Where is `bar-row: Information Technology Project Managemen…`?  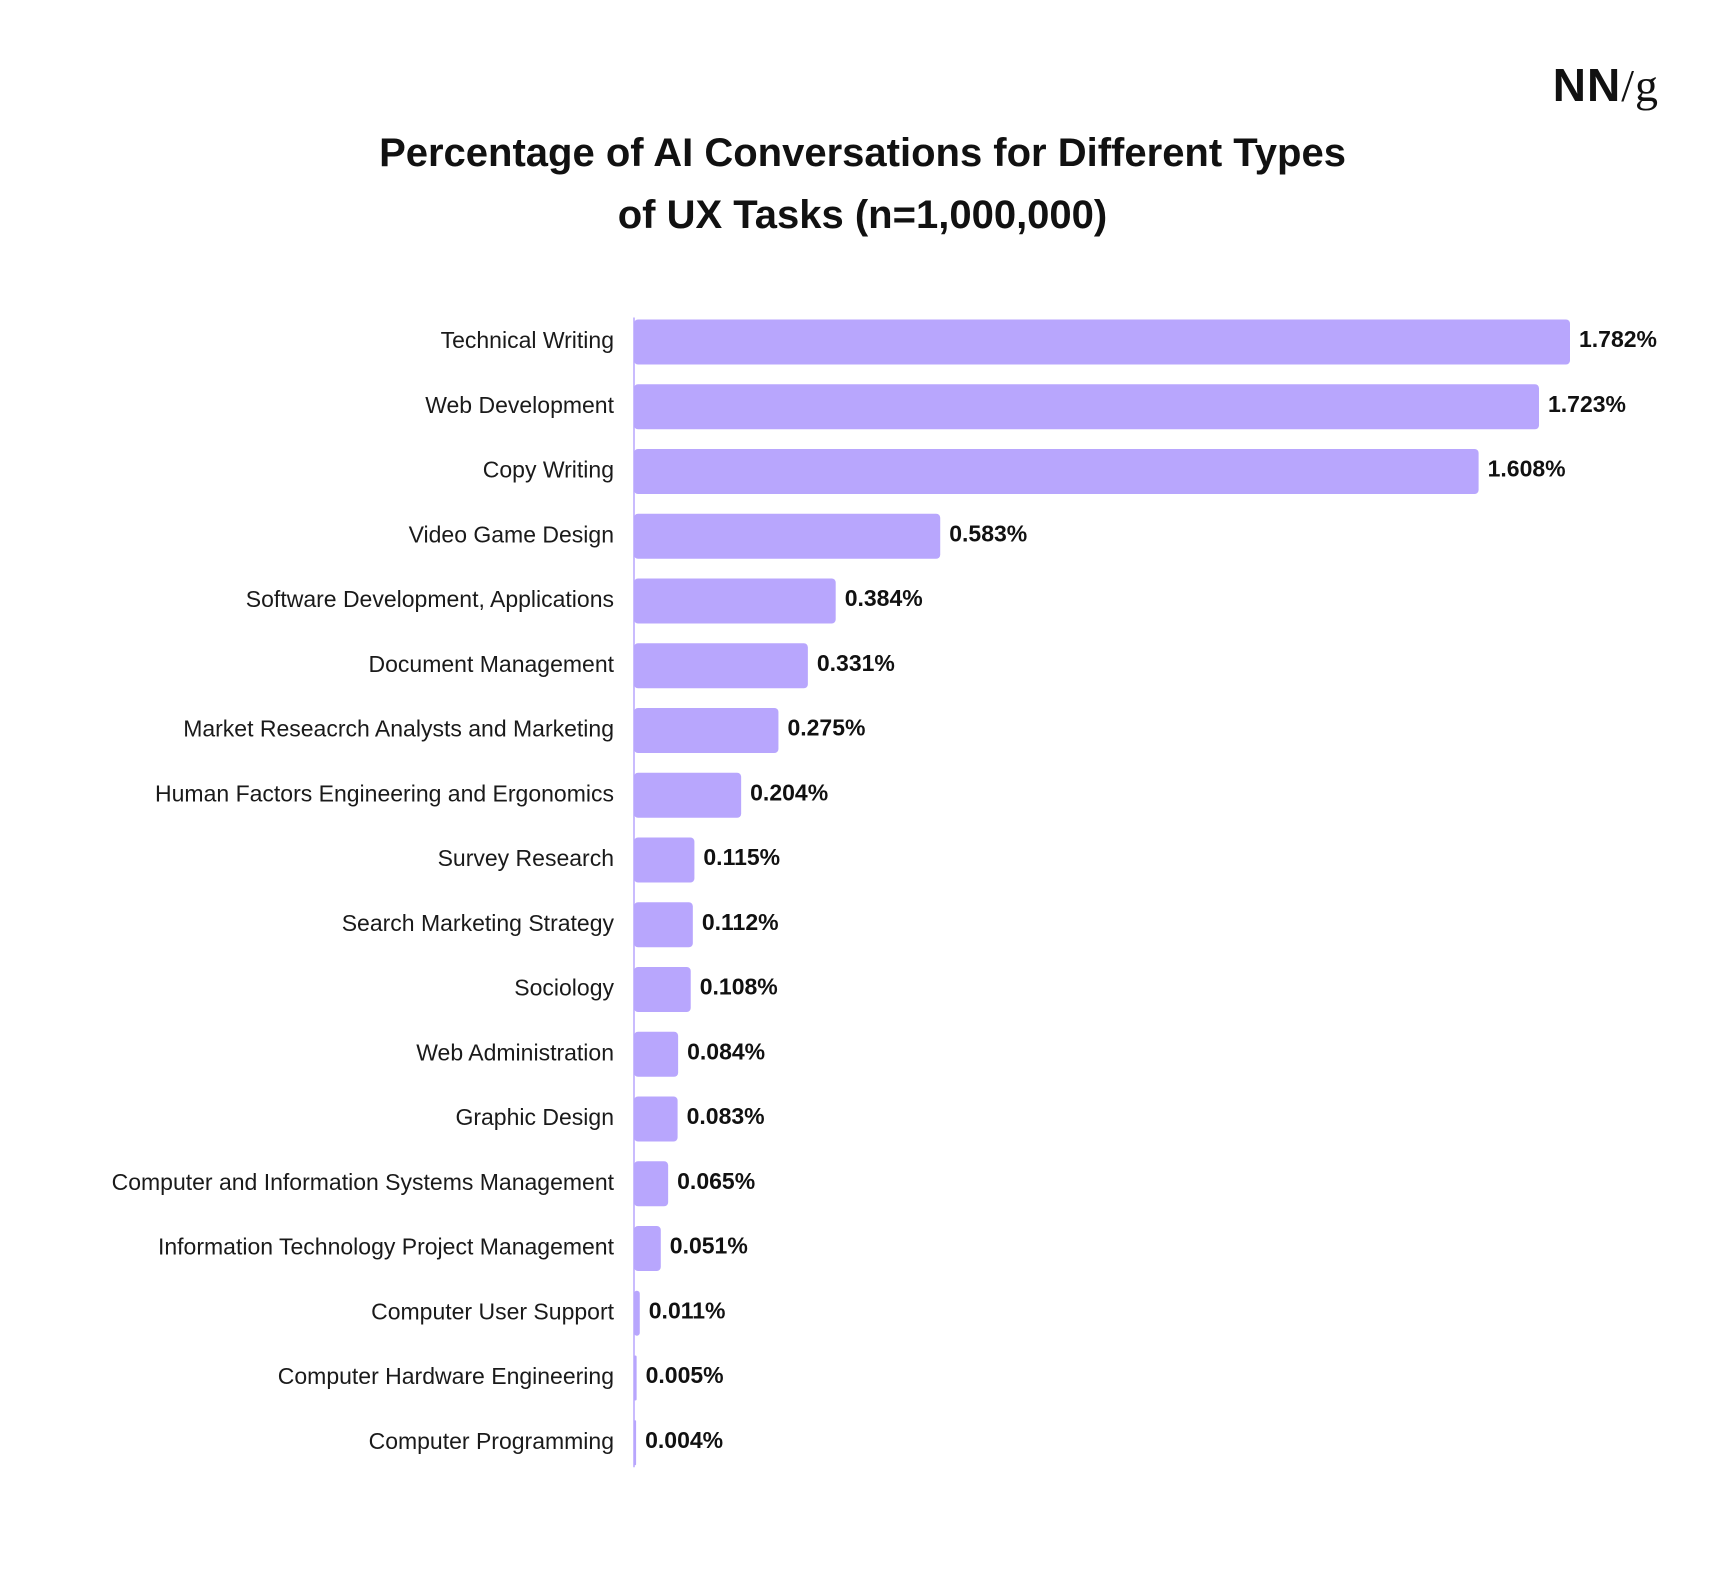 bar-row: Information Technology Project Managemen… is located at coordinates (453, 1248).